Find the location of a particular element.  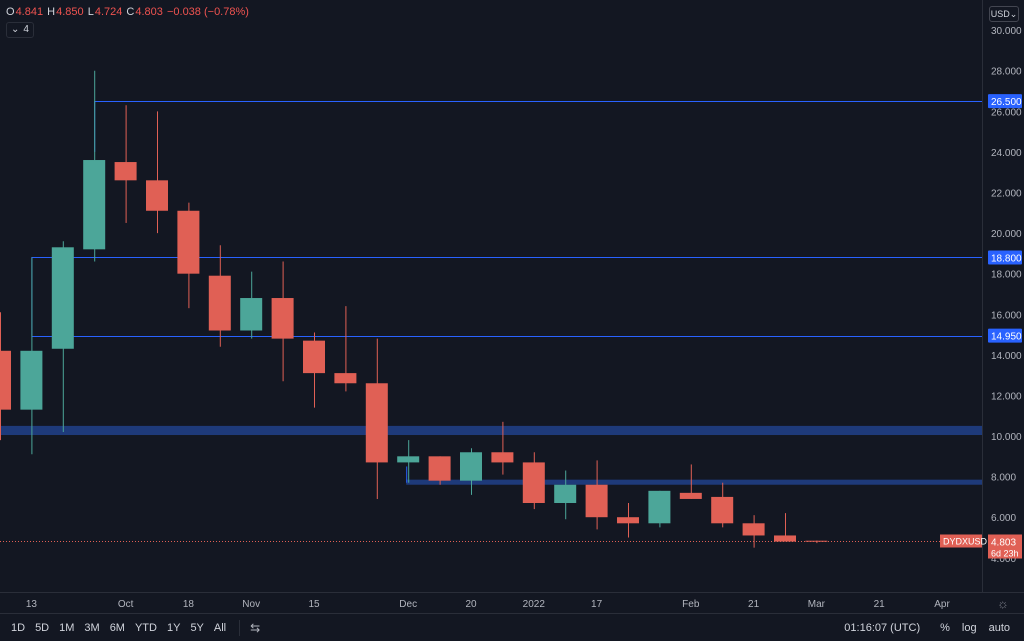

y-tick-label: 14.000 is located at coordinates (1006, 356).